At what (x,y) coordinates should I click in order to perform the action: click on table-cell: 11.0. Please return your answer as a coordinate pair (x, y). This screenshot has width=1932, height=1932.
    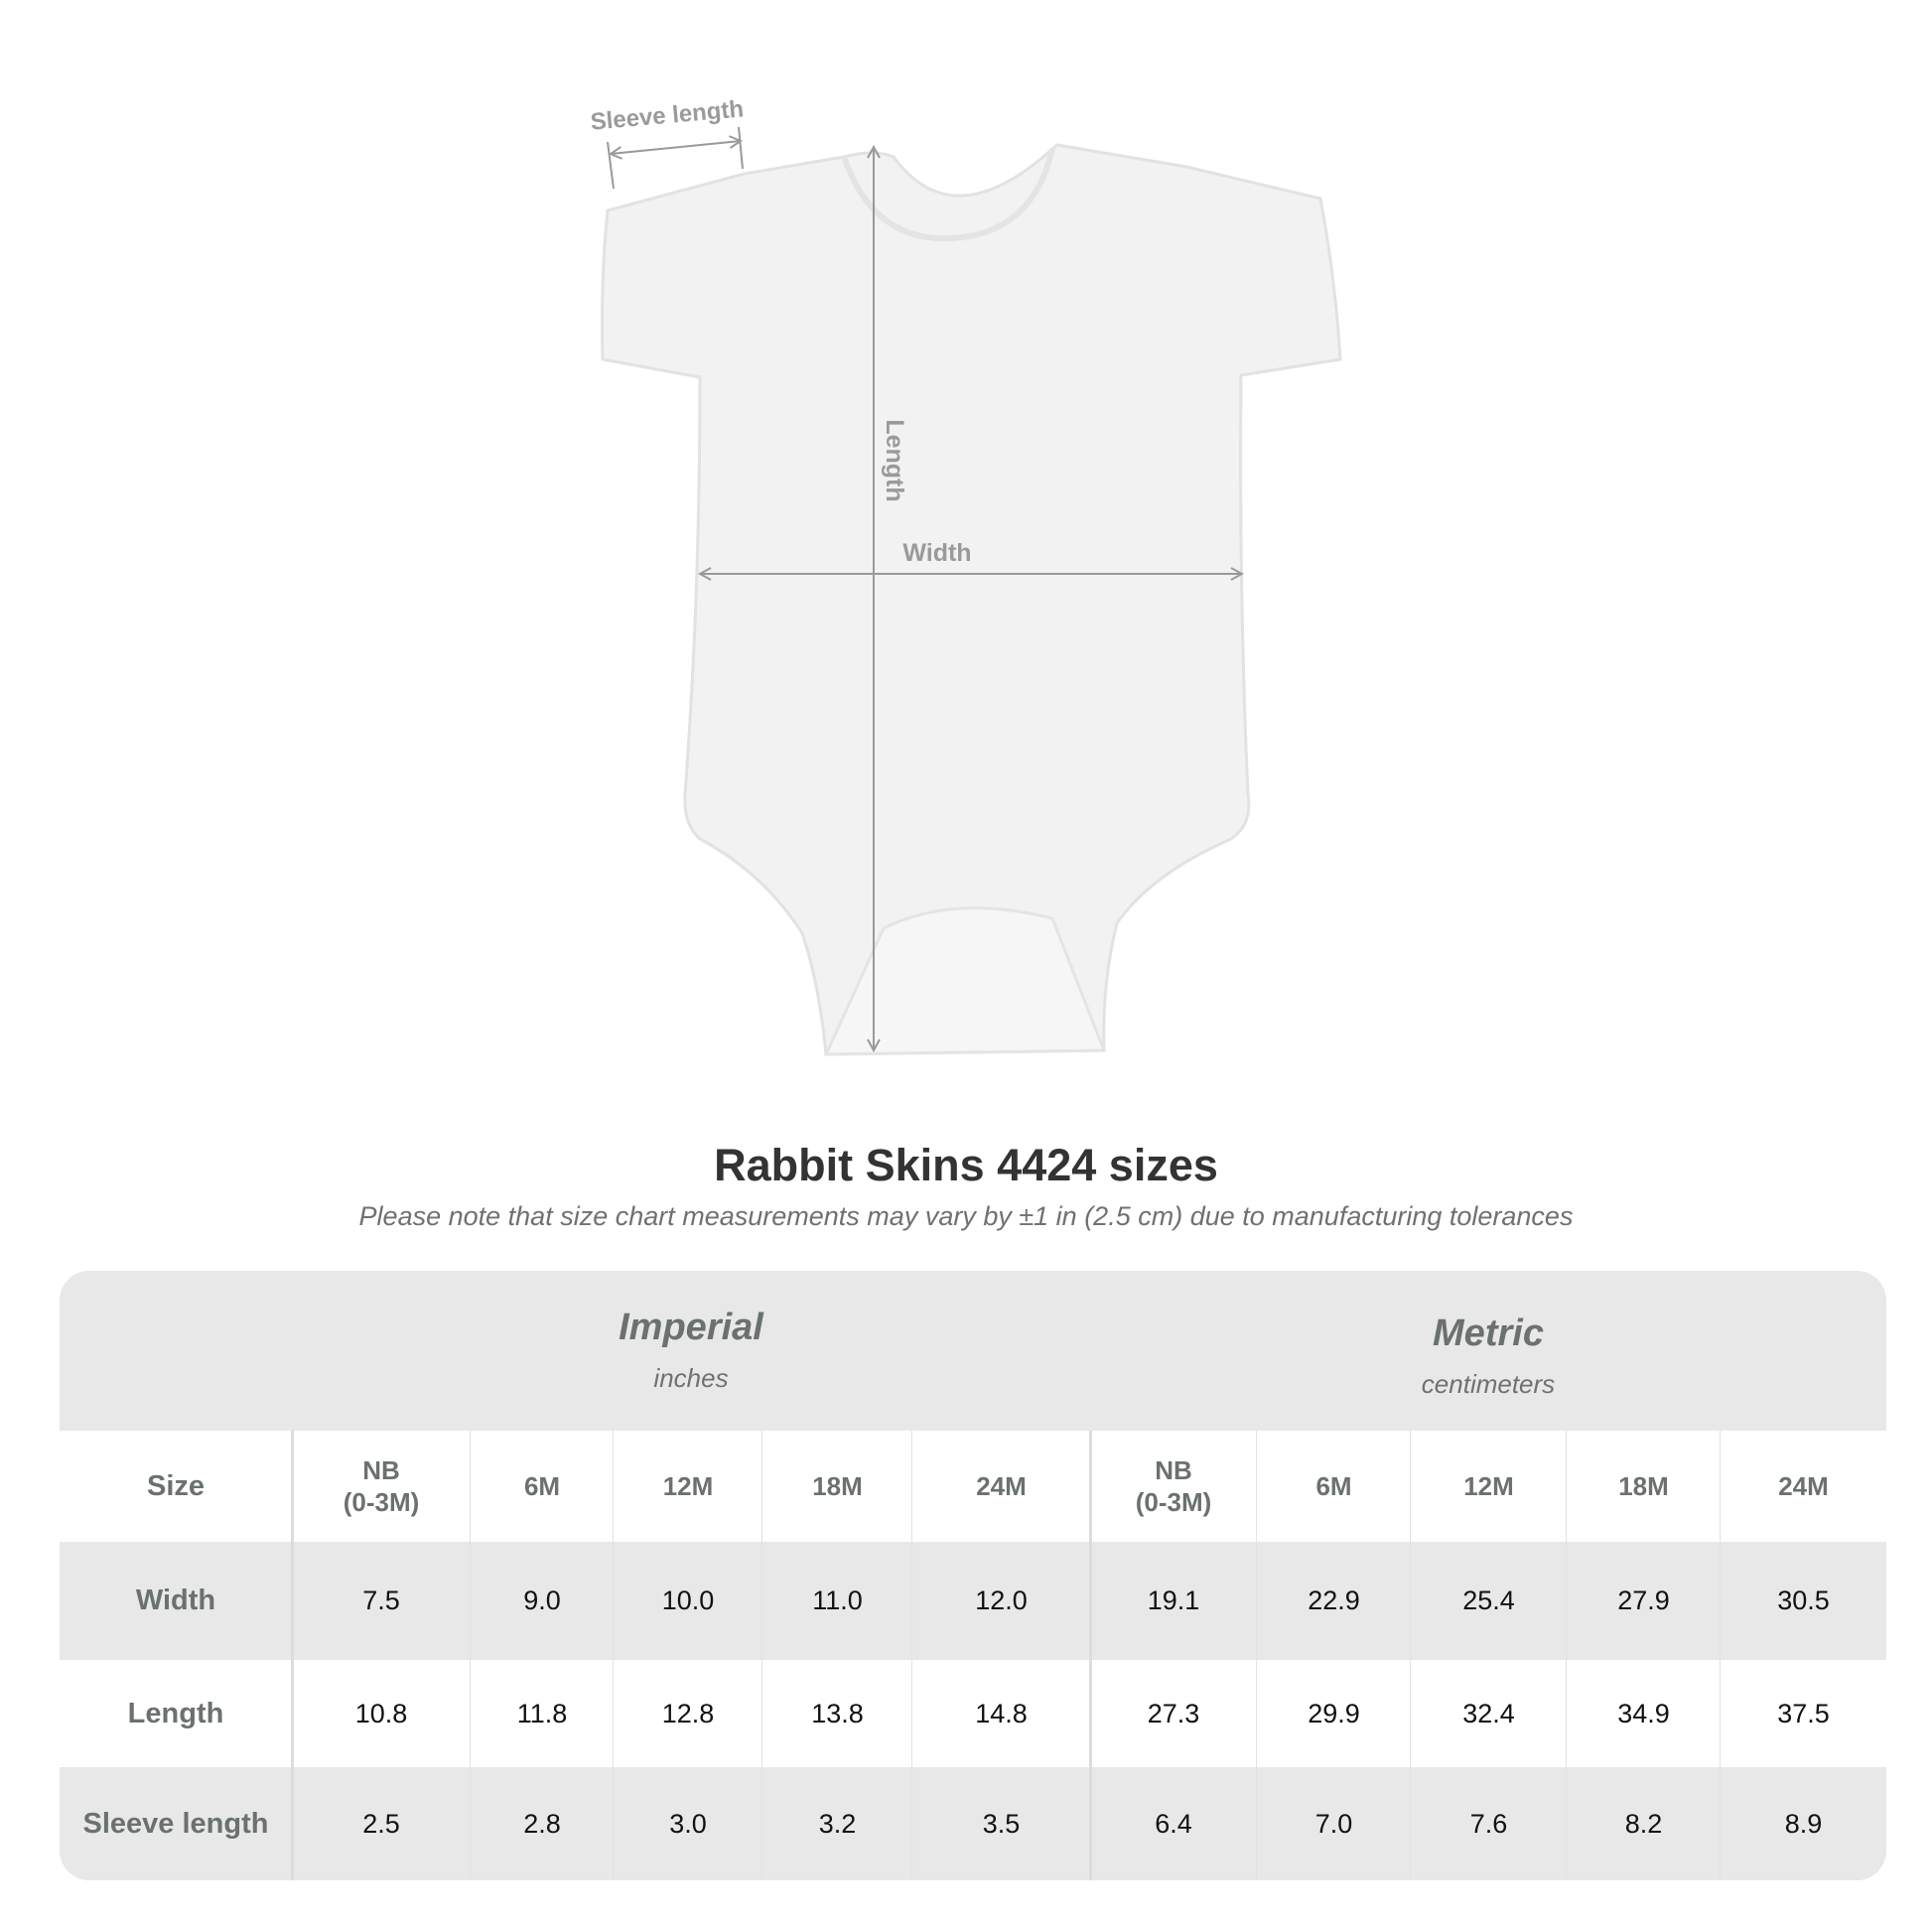
    Looking at the image, I should click on (837, 1600).